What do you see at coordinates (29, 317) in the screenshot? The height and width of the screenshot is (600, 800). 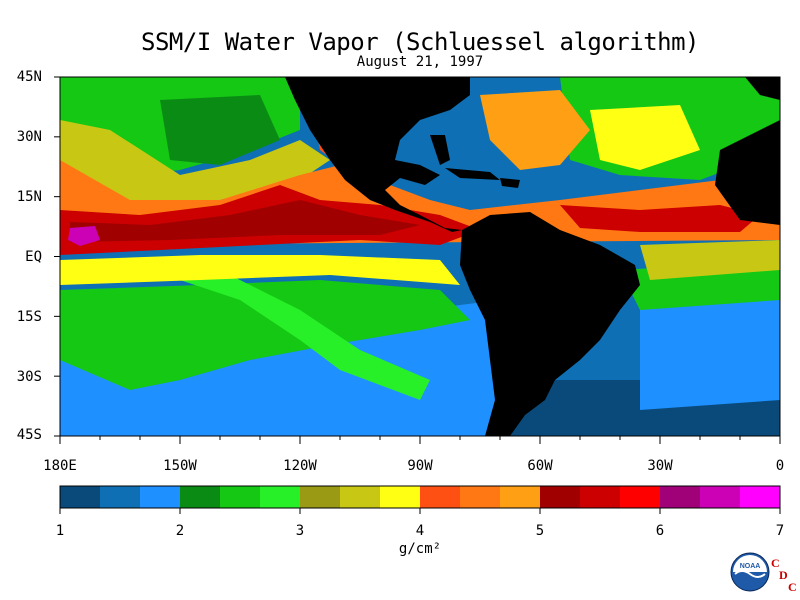 I see `lat-label-15s: 15S` at bounding box center [29, 317].